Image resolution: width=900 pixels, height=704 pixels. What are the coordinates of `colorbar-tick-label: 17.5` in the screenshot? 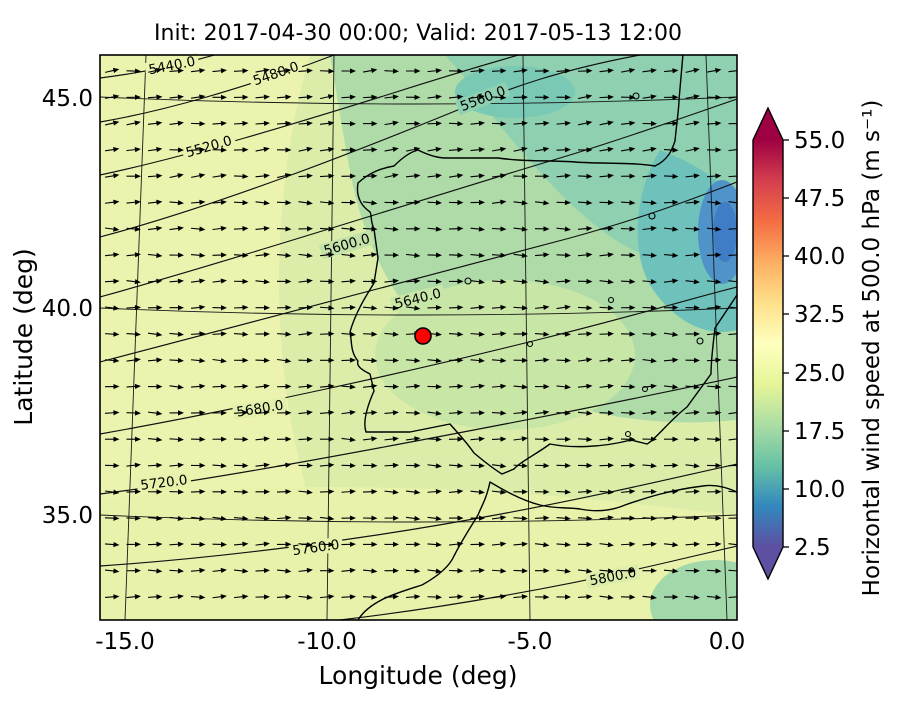 It's located at (819, 432).